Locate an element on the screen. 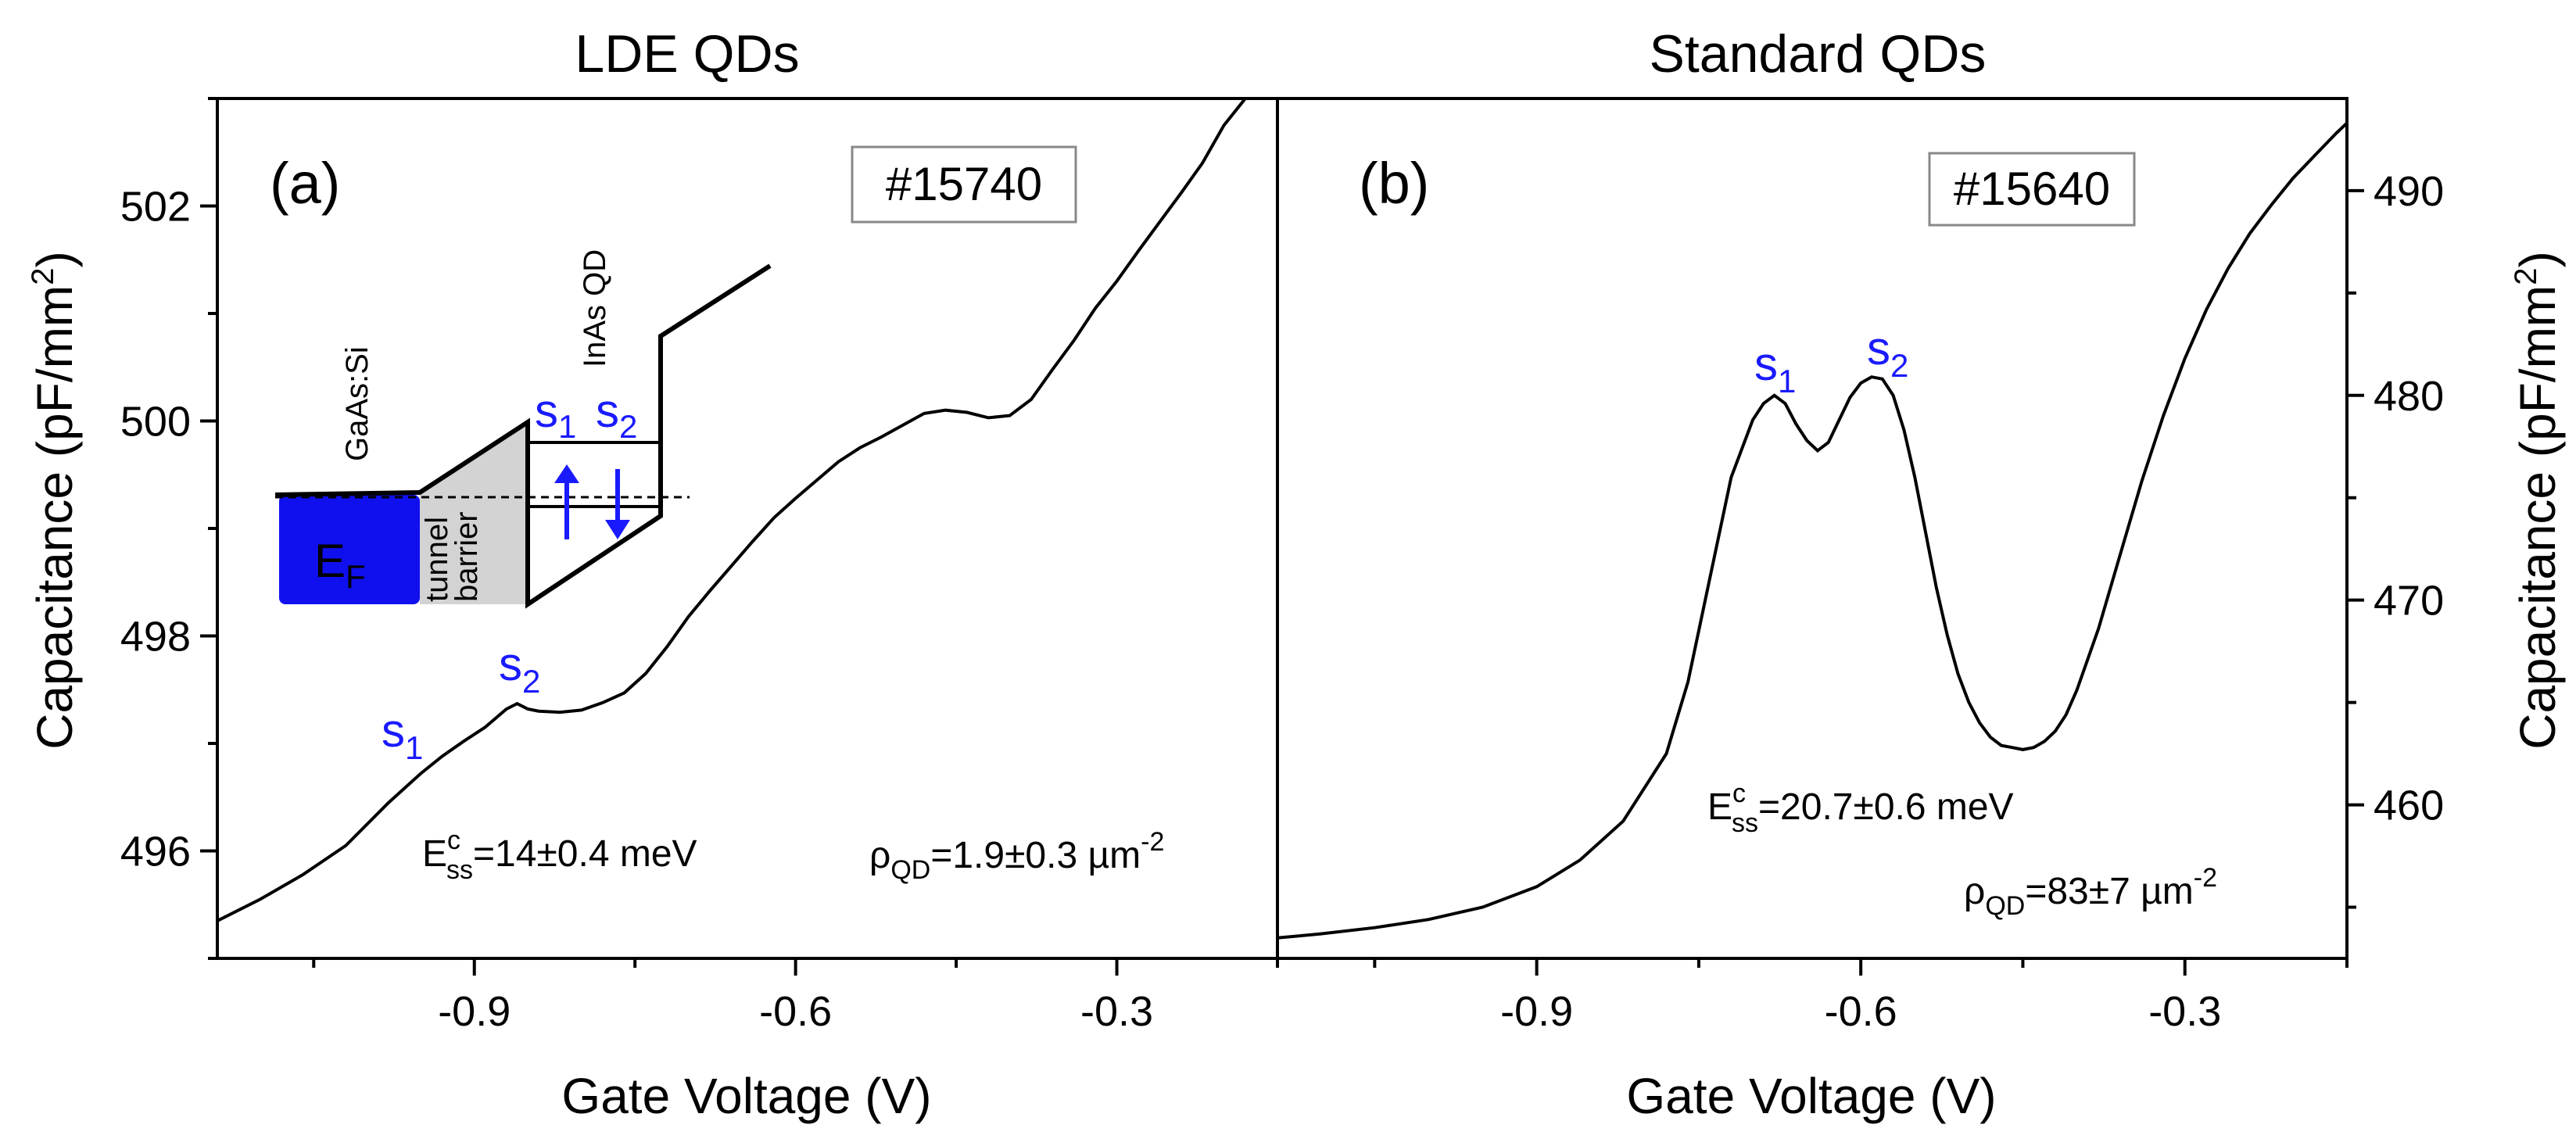 The height and width of the screenshot is (1146, 2576). band-diagram-inset: EF GaAs:Si tunnel barrier InAs QD s1 s2 is located at coordinates (523, 429).